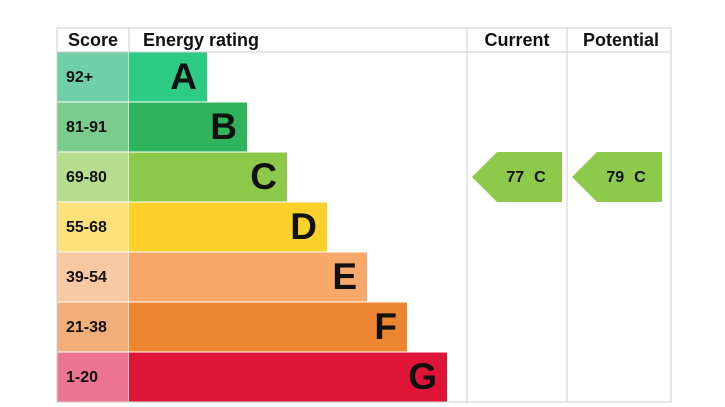  What do you see at coordinates (640, 177) in the screenshot?
I see `potential-letter: C` at bounding box center [640, 177].